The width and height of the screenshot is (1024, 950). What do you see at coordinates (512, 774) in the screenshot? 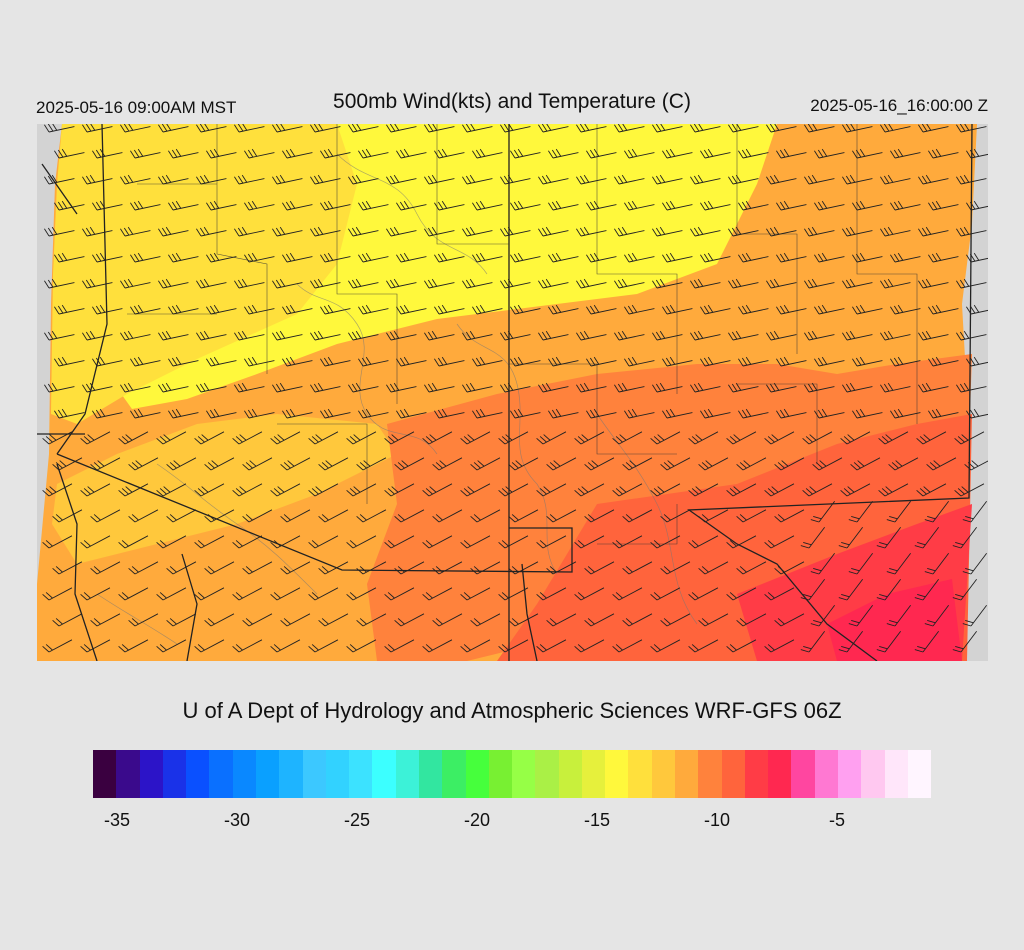
I see `temperature-colorbar` at bounding box center [512, 774].